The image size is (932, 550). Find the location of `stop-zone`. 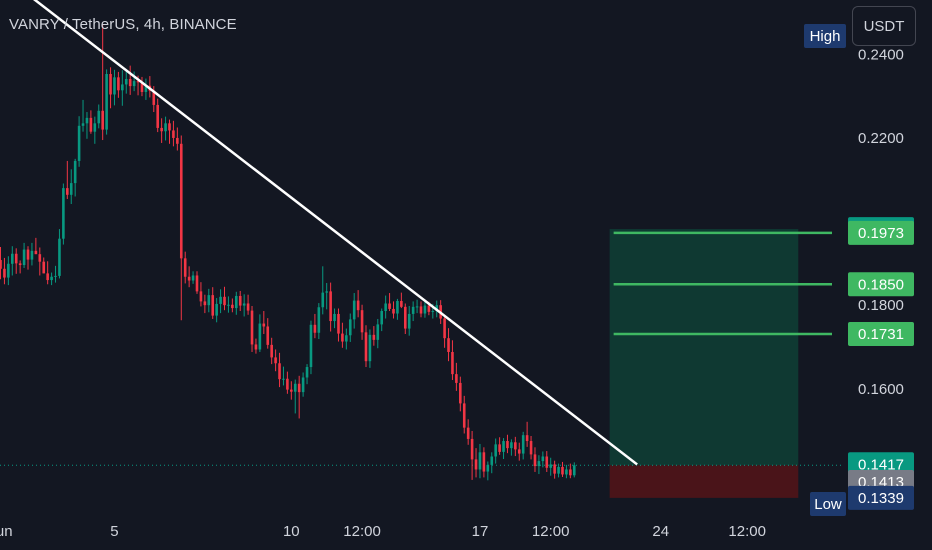

stop-zone is located at coordinates (704, 481).